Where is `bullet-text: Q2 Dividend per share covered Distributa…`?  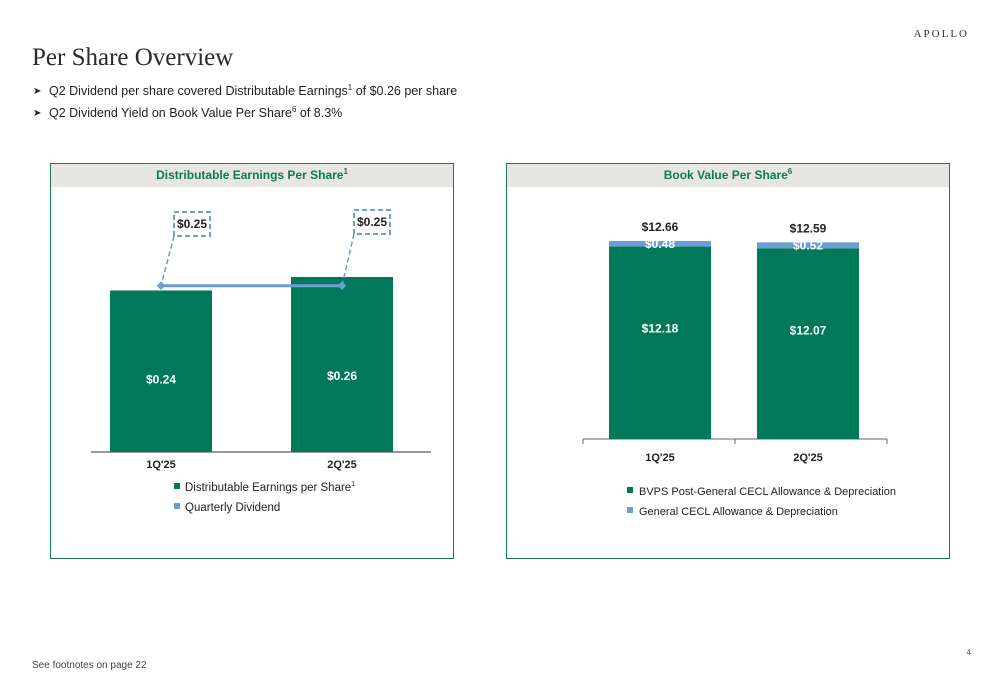
bullet-text: Q2 Dividend per share covered Distributa… is located at coordinates (253, 90).